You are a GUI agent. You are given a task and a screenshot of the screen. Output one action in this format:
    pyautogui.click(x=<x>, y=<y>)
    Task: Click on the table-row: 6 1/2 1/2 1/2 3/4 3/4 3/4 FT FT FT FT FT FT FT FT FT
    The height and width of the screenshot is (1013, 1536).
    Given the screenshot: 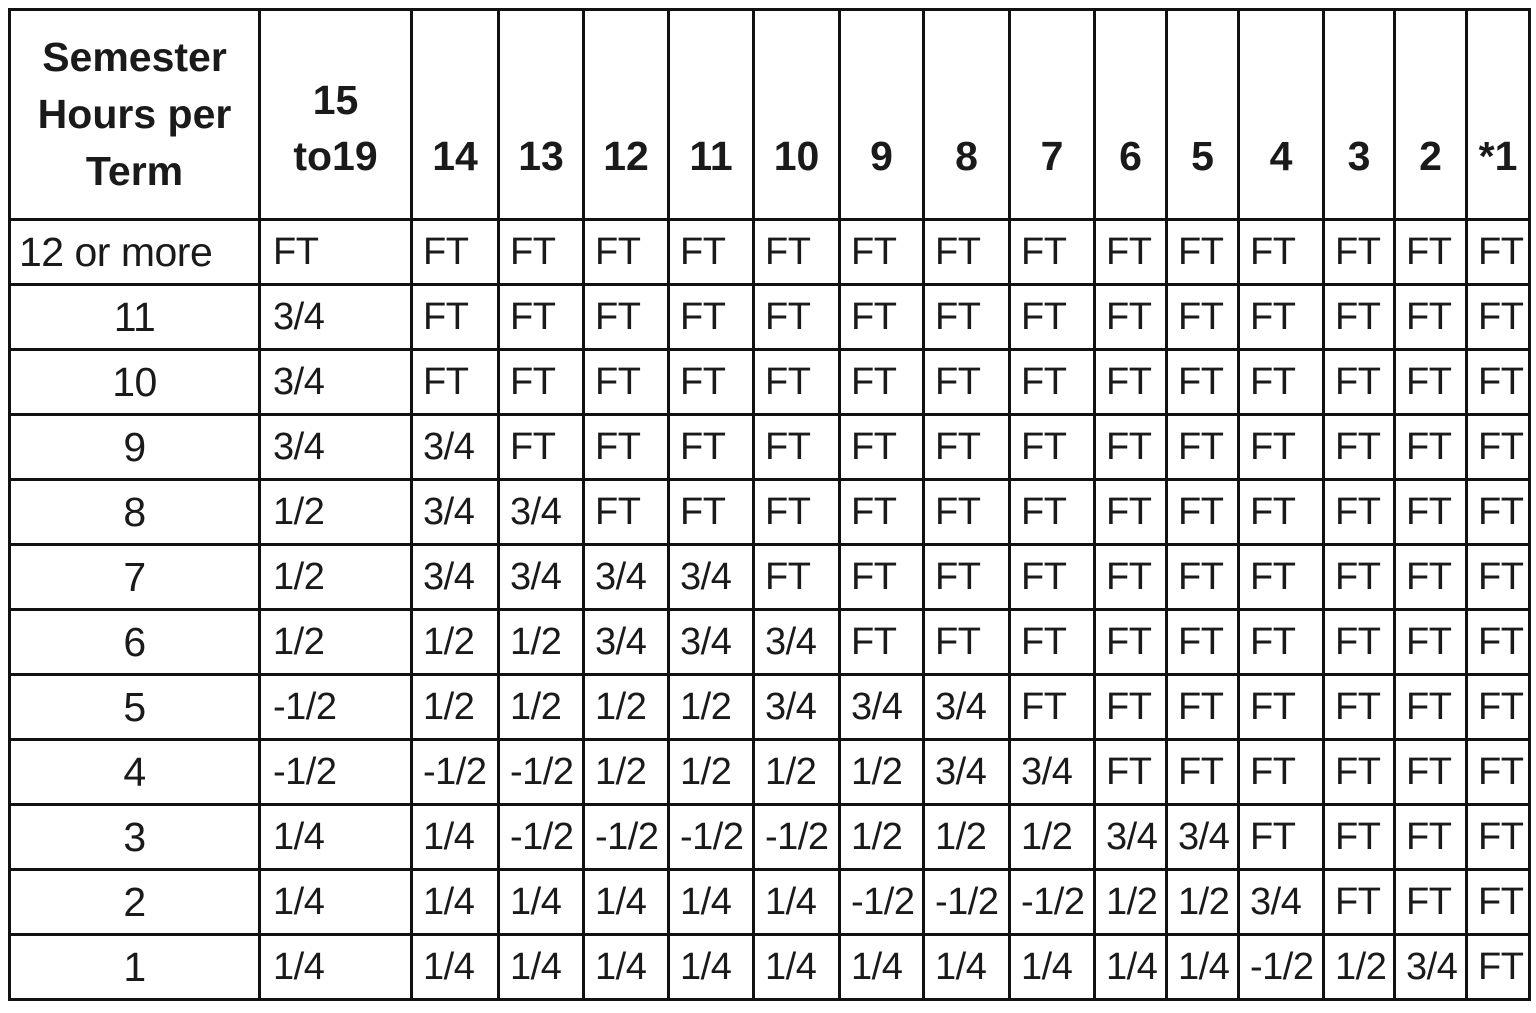 What is the action you would take?
    pyautogui.click(x=769, y=642)
    